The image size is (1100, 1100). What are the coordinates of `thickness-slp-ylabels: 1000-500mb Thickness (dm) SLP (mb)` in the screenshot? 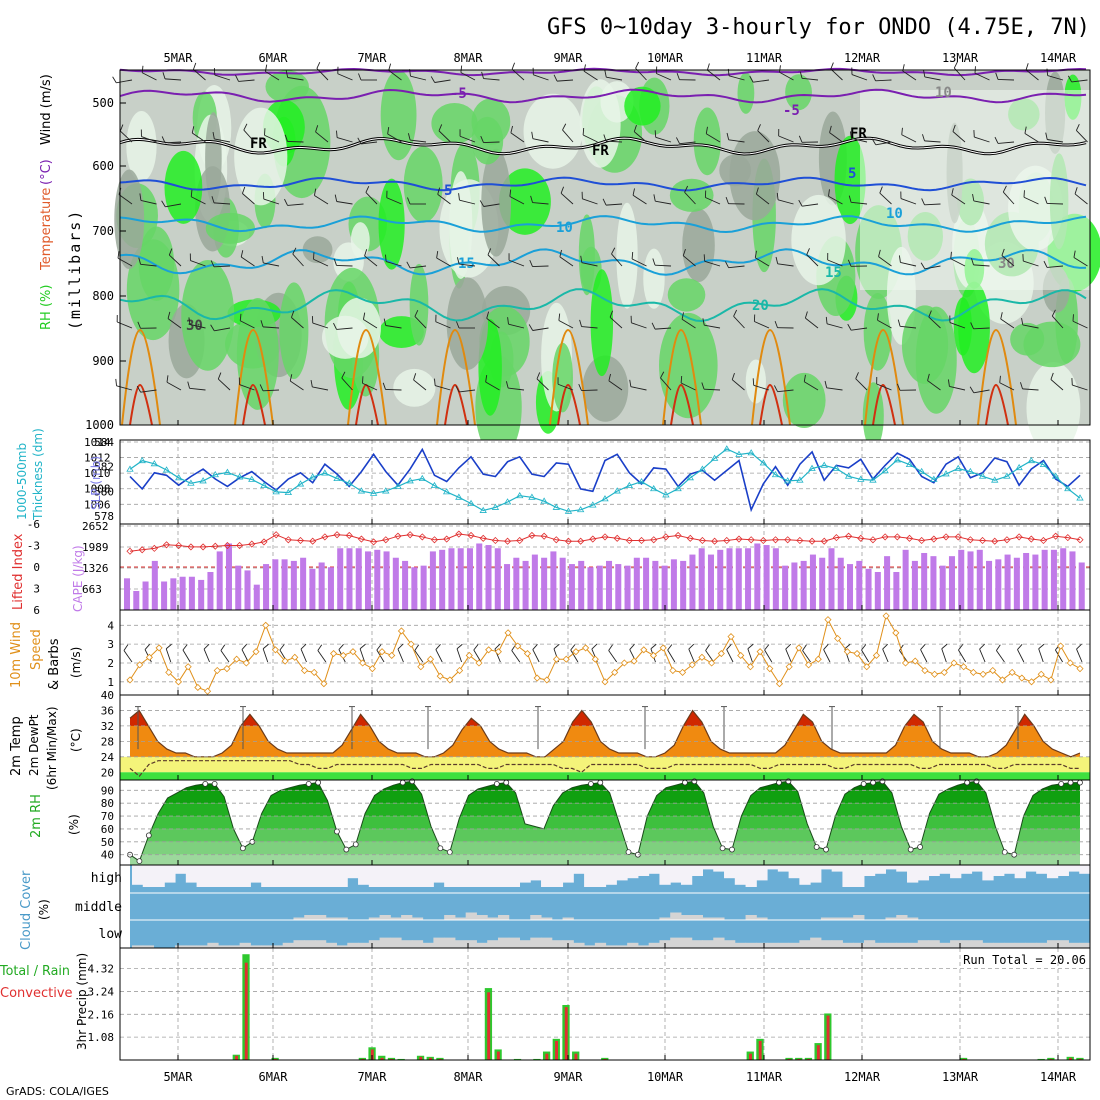 It's located at (59, 474).